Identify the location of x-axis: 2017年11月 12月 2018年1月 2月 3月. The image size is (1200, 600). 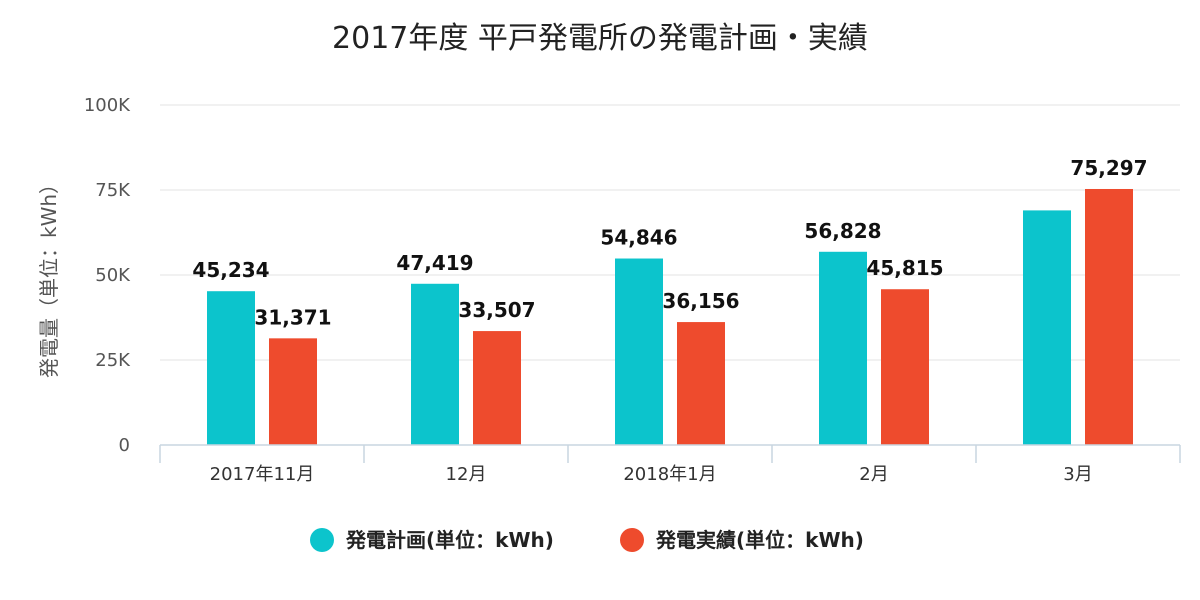
(670, 464).